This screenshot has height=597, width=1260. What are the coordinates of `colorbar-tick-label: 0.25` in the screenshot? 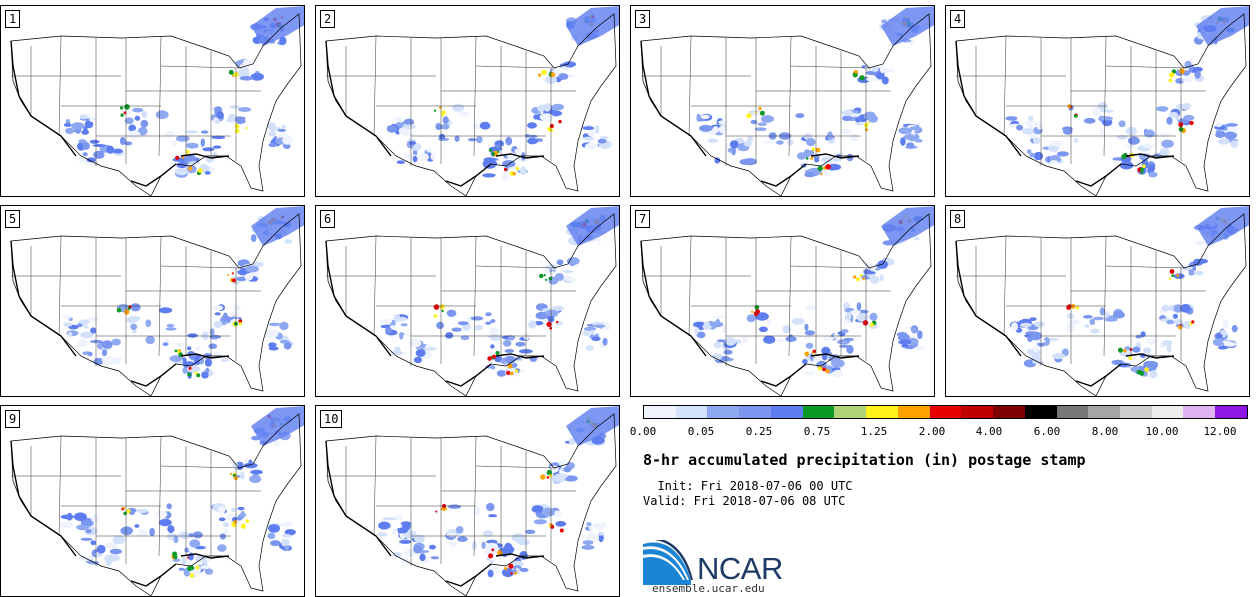 It's located at (759, 431).